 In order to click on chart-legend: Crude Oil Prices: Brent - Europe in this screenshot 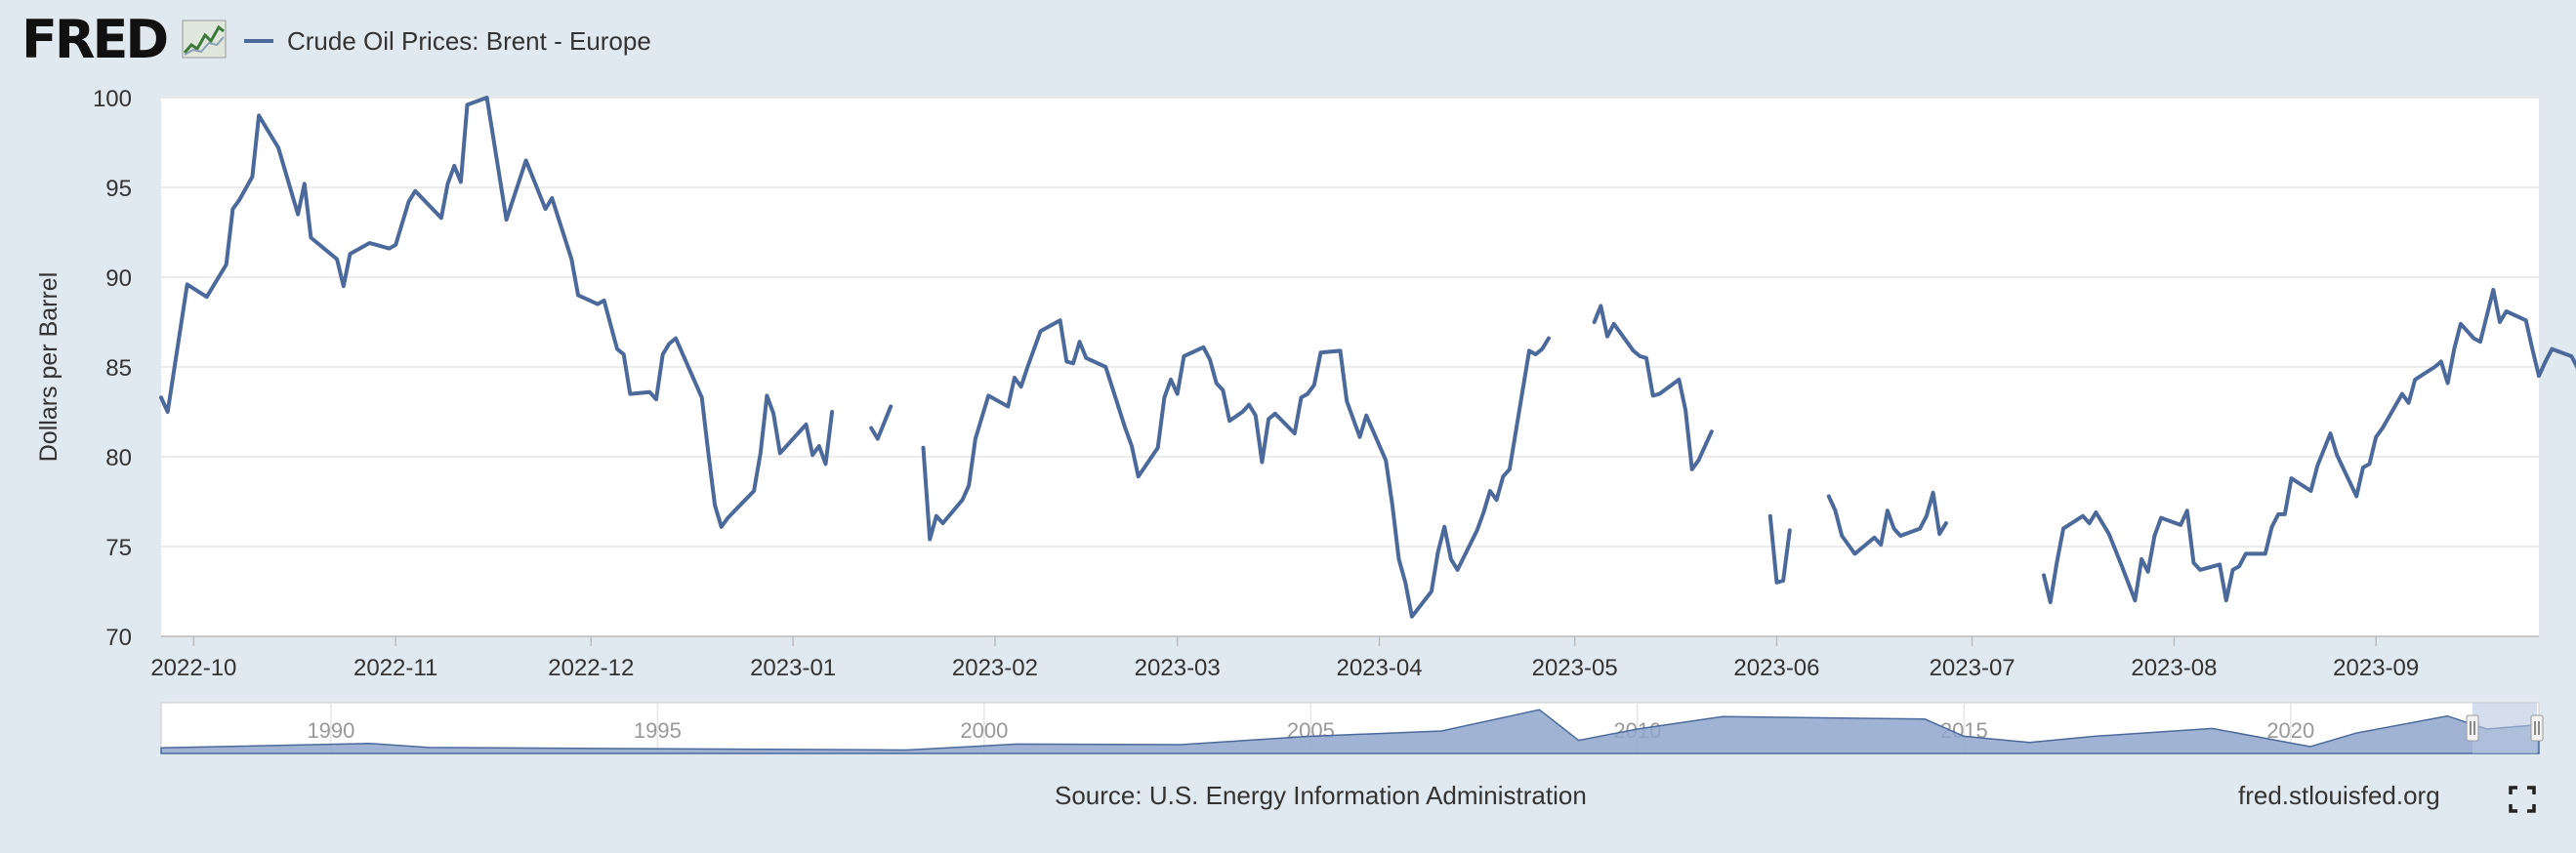, I will do `click(448, 41)`.